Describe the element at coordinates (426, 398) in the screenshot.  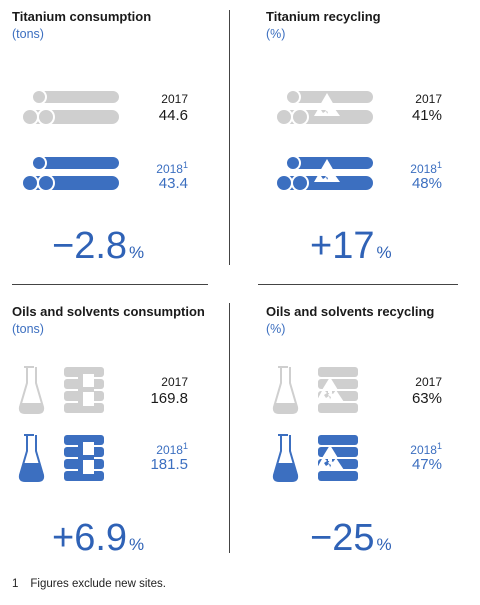
I see `value-2017: 63%` at that location.